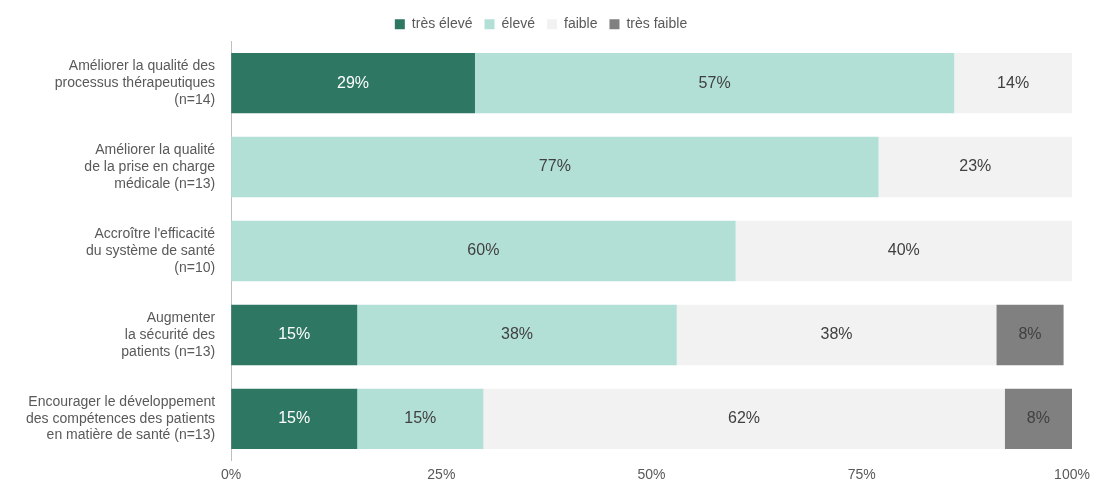 The height and width of the screenshot is (502, 1100). Describe the element at coordinates (120, 417) in the screenshot. I see `y-tick-label: Encourager le développement des compétences des patients en matière de santé (n=13)` at that location.